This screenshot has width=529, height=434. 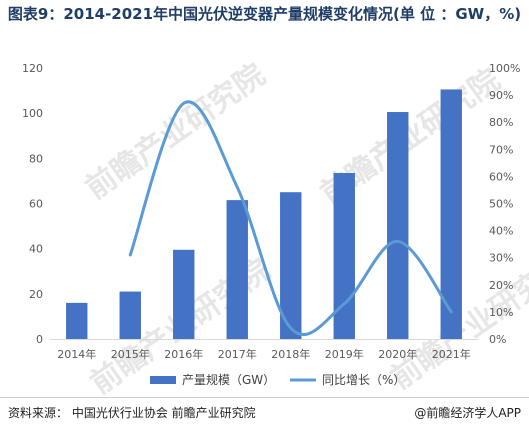 I want to click on chart-title: 图表9：2014-2021年中国光伏逆变器产量规模变化情况(单 位 ：GW，%), so click(x=264, y=14).